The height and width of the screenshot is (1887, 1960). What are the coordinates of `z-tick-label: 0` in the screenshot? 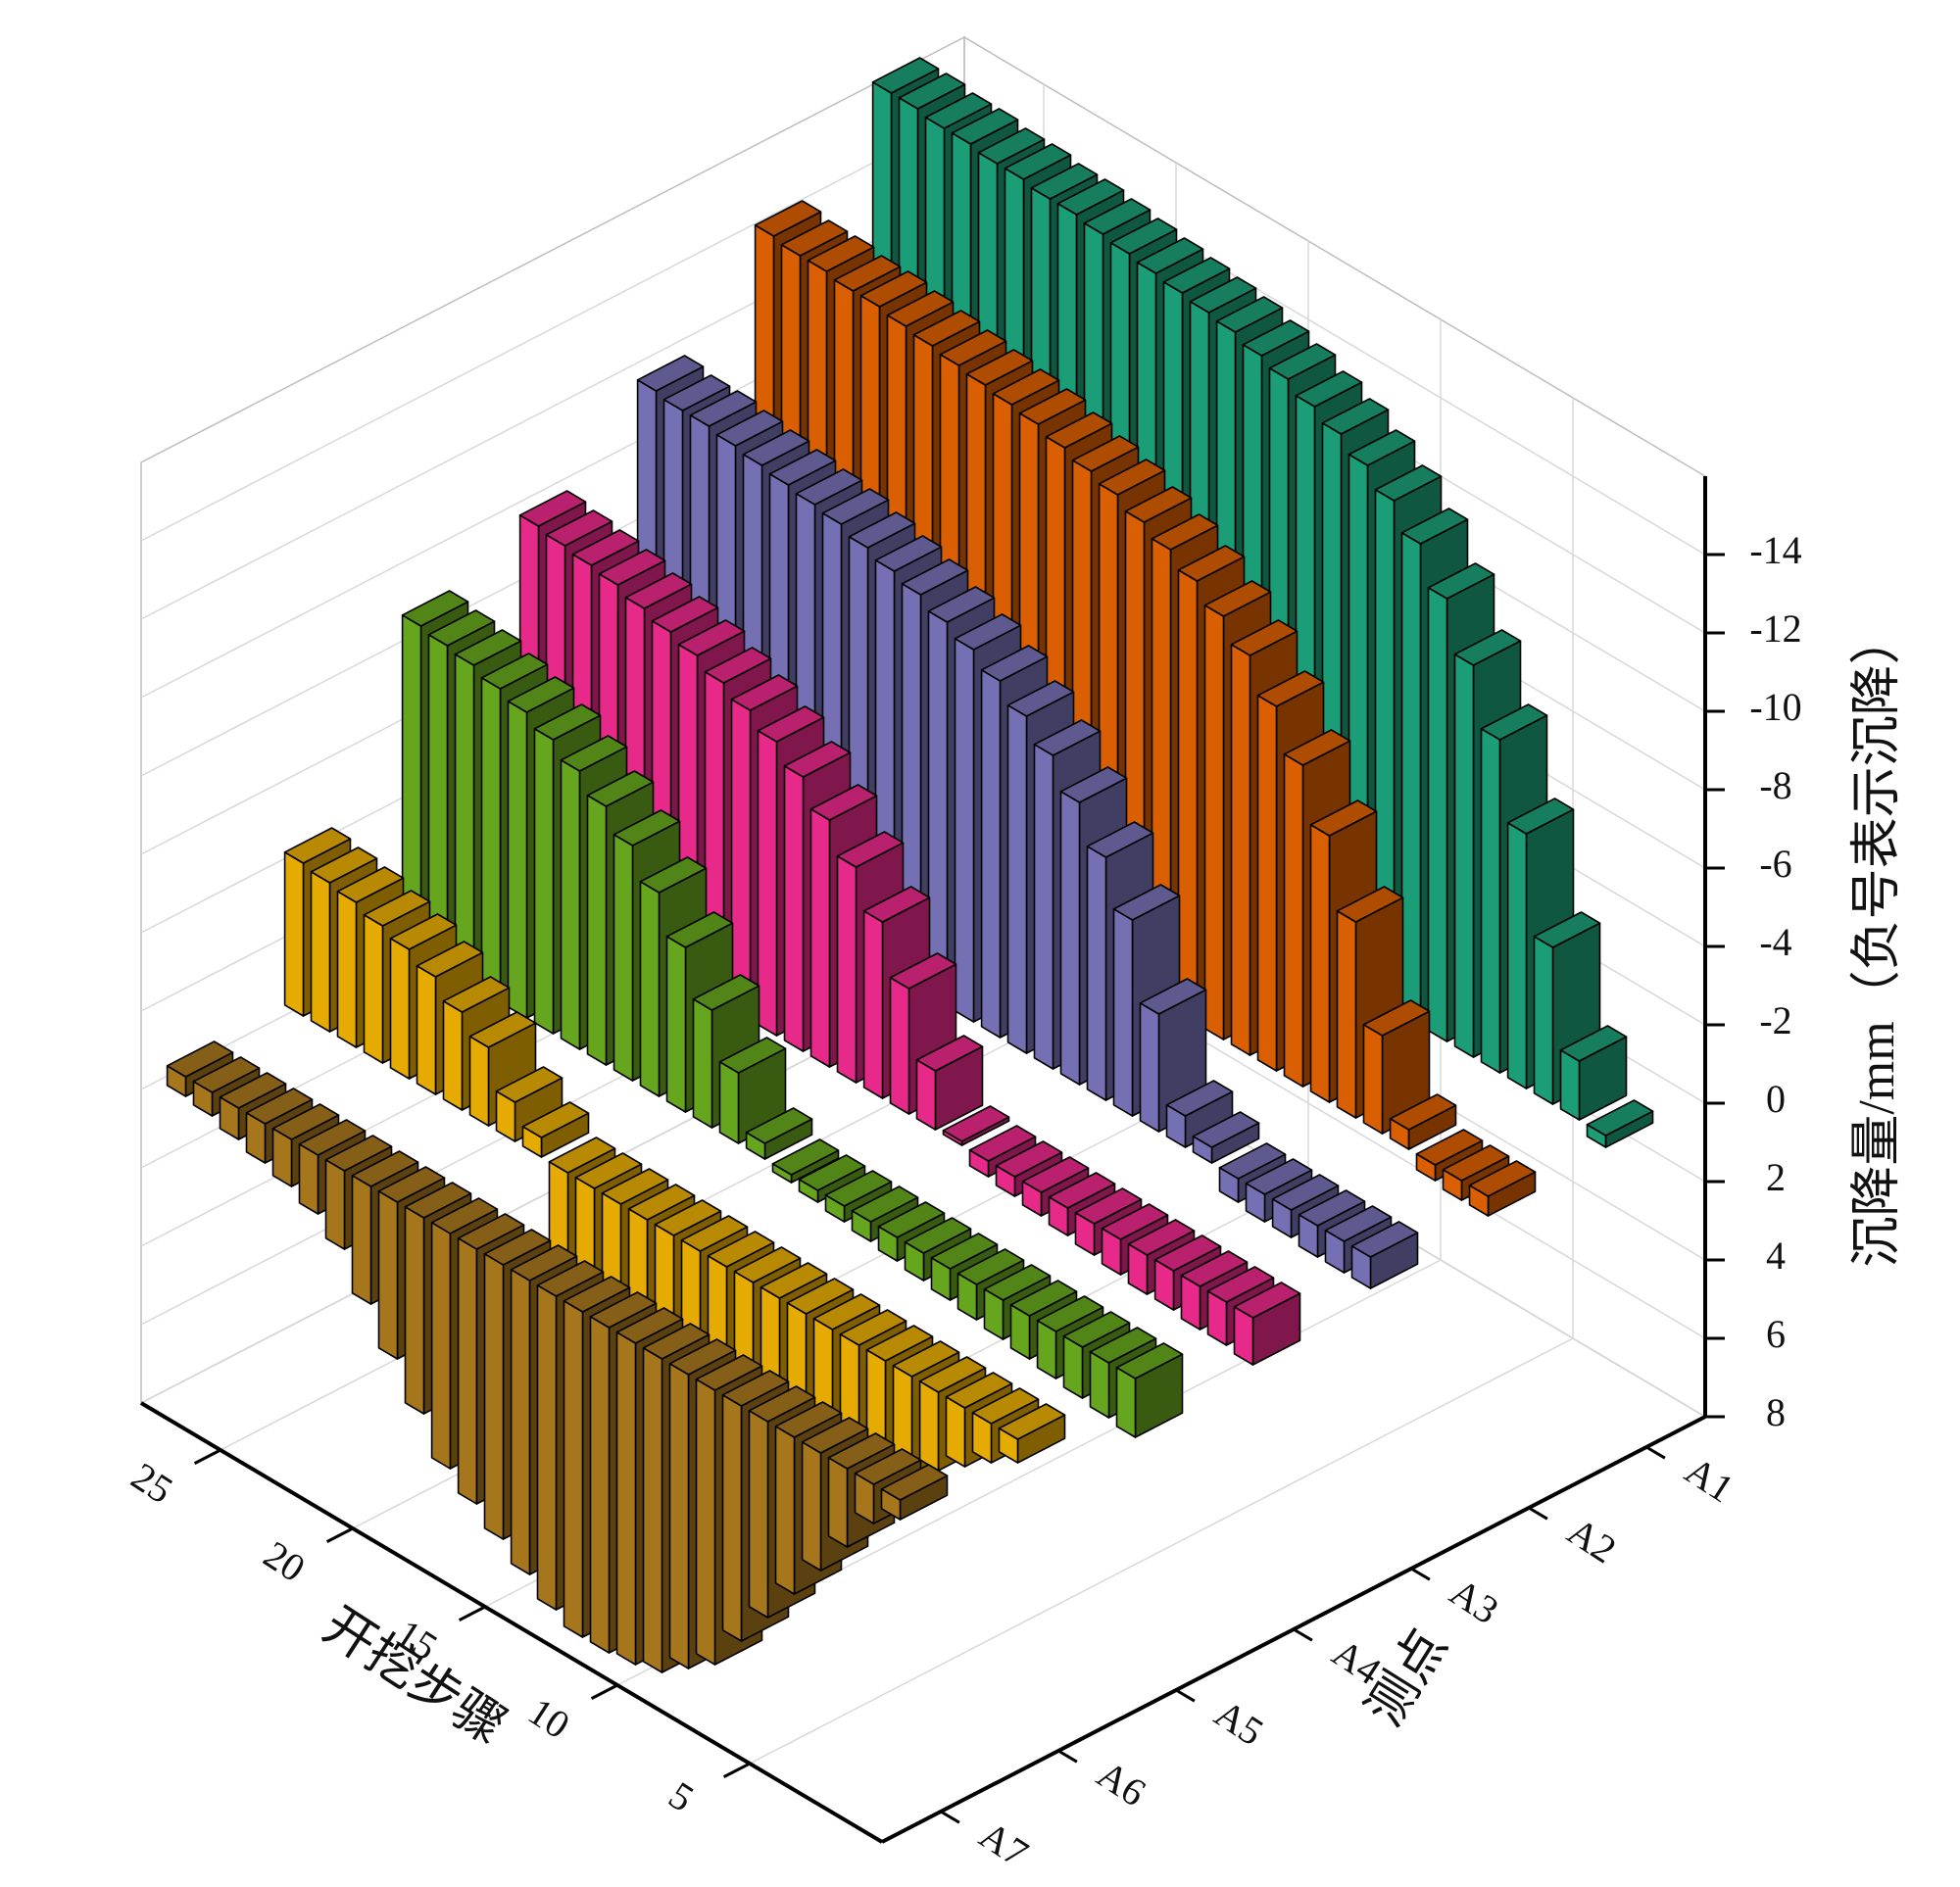 It's located at (1776, 1099).